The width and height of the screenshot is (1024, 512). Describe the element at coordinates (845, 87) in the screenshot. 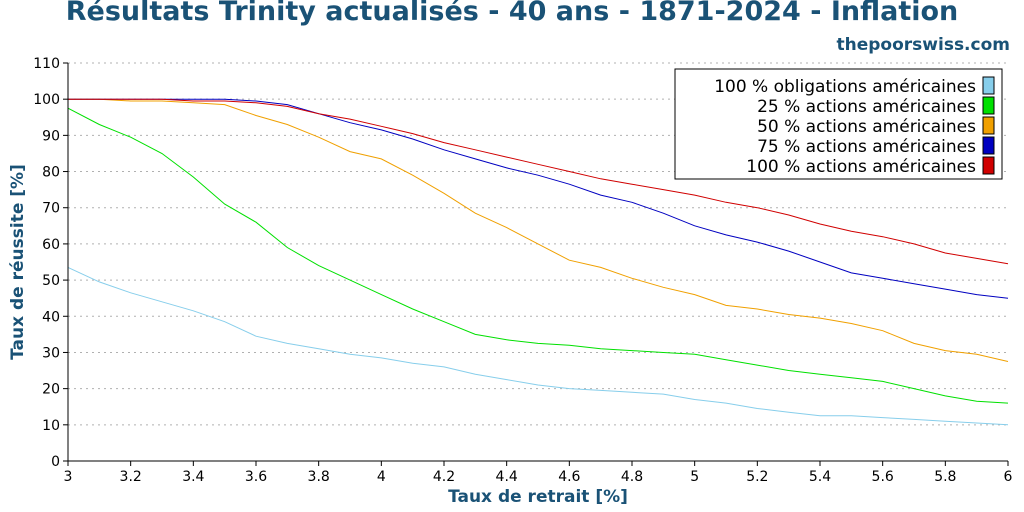

I see `legend-label: 100 % obligations américaines` at that location.